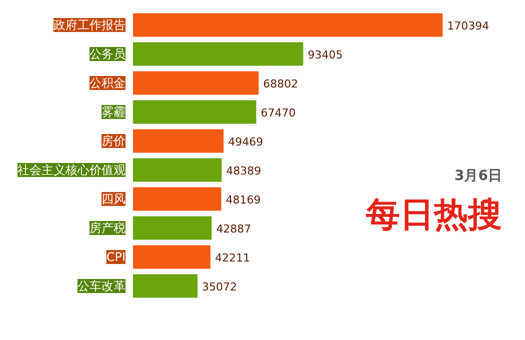 The image size is (525, 340). What do you see at coordinates (246, 142) in the screenshot?
I see `data-label: 49469` at bounding box center [246, 142].